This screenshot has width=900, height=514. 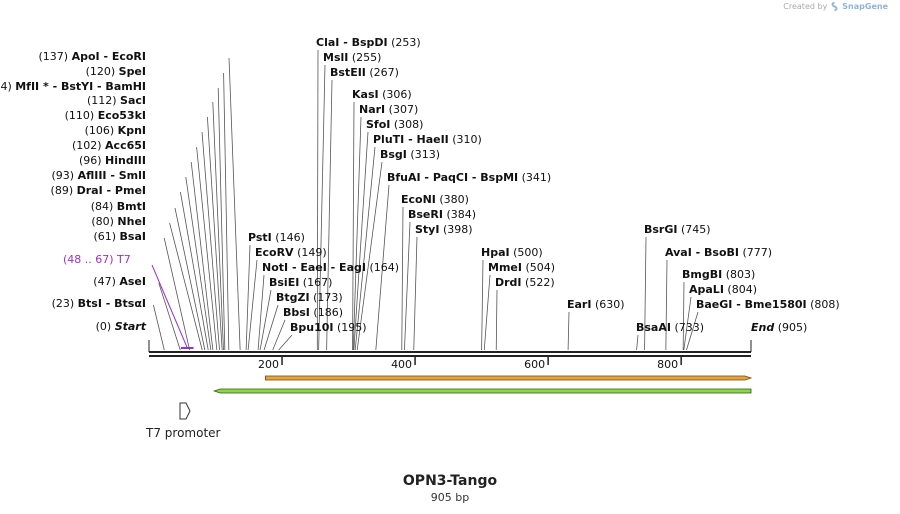 I want to click on credit-brand: SnapGene, so click(x=865, y=6).